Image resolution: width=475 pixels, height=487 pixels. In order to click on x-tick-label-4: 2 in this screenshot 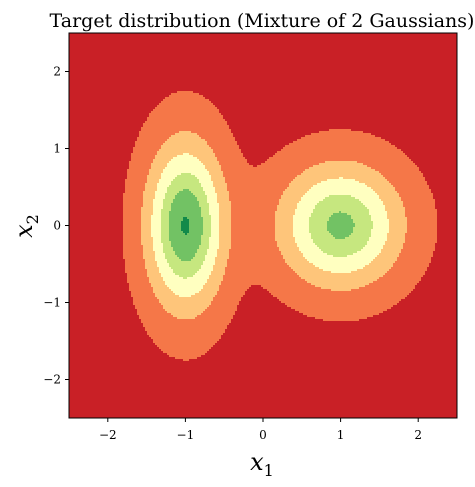, I will do `click(418, 435)`.